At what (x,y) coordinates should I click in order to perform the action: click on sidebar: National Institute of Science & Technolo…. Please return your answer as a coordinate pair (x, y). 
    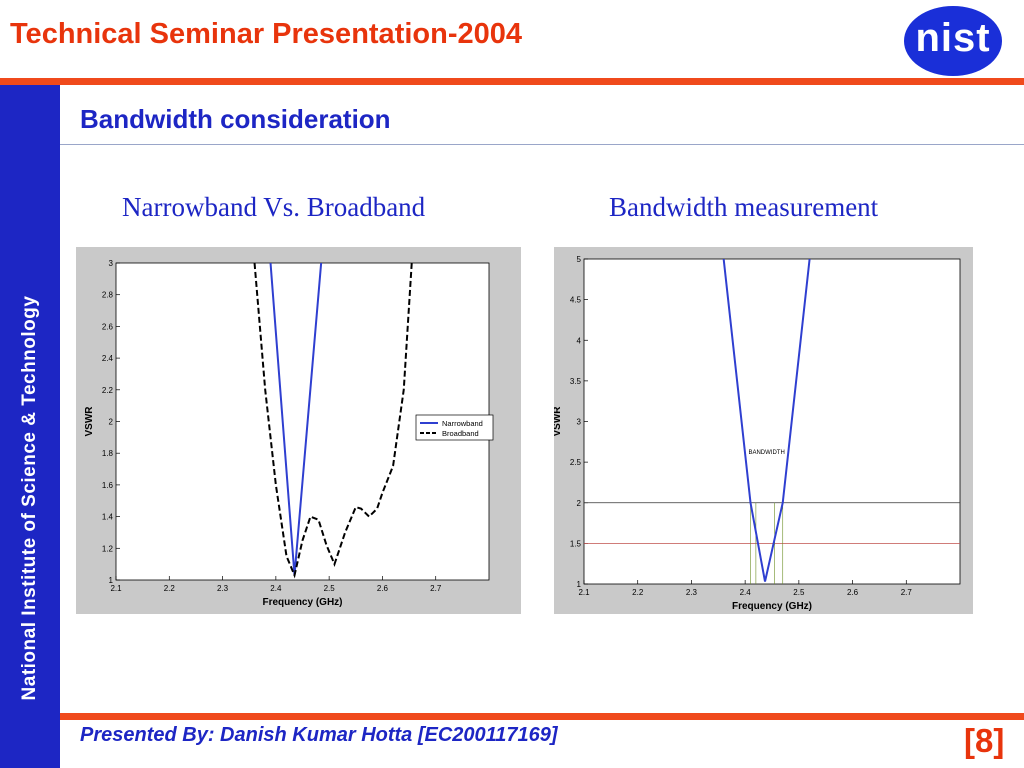
    Looking at the image, I should click on (30, 426).